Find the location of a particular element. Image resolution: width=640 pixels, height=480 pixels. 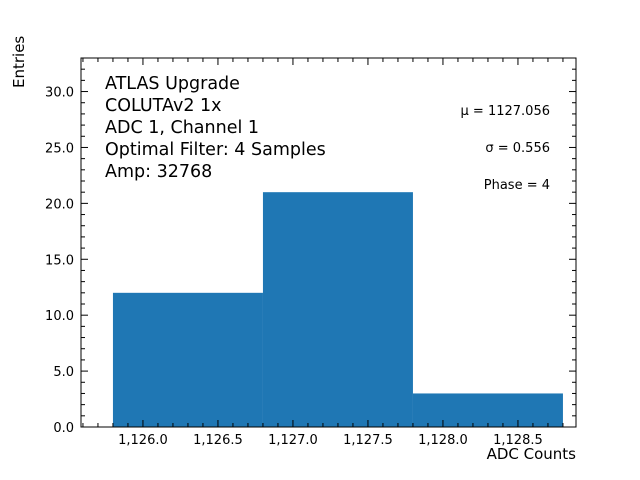

y-axis-label-text: Entries is located at coordinates (19, 61).